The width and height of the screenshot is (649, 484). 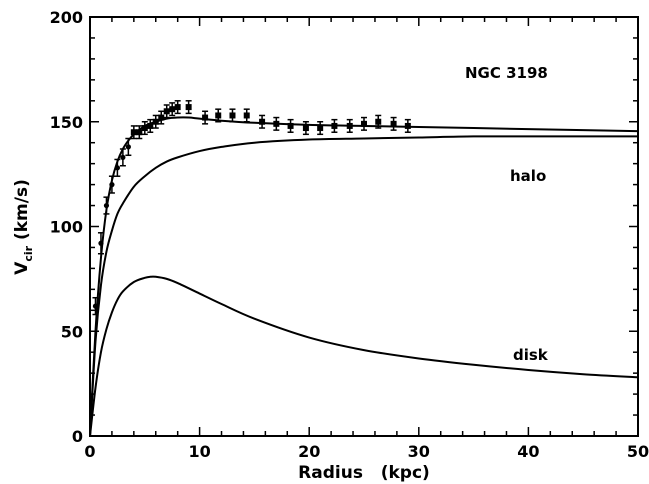 What do you see at coordinates (199, 451) in the screenshot?
I see `x-tick-label: 10` at bounding box center [199, 451].